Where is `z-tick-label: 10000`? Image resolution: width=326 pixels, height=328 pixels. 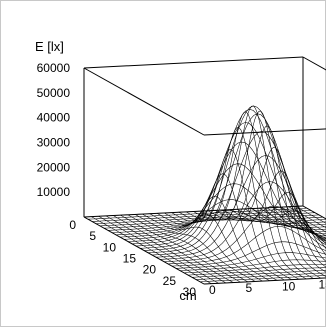 z-tick-label: 10000 is located at coordinates (54, 192).